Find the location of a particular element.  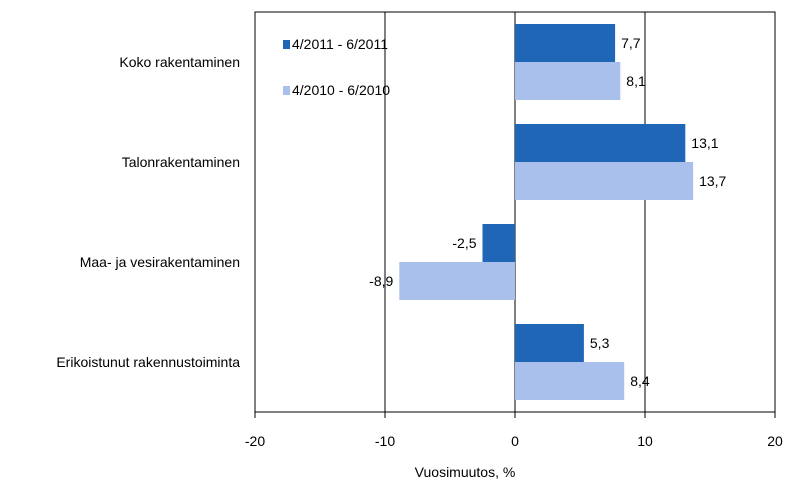

category-label-koko-rakentaminen: Koko rakentaminen is located at coordinates (179, 62).